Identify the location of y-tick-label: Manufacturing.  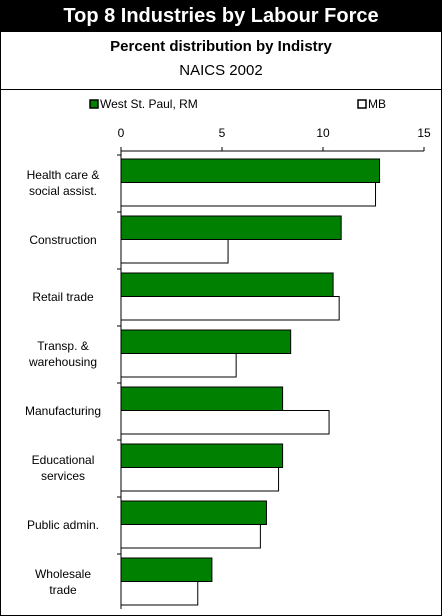
(63, 410).